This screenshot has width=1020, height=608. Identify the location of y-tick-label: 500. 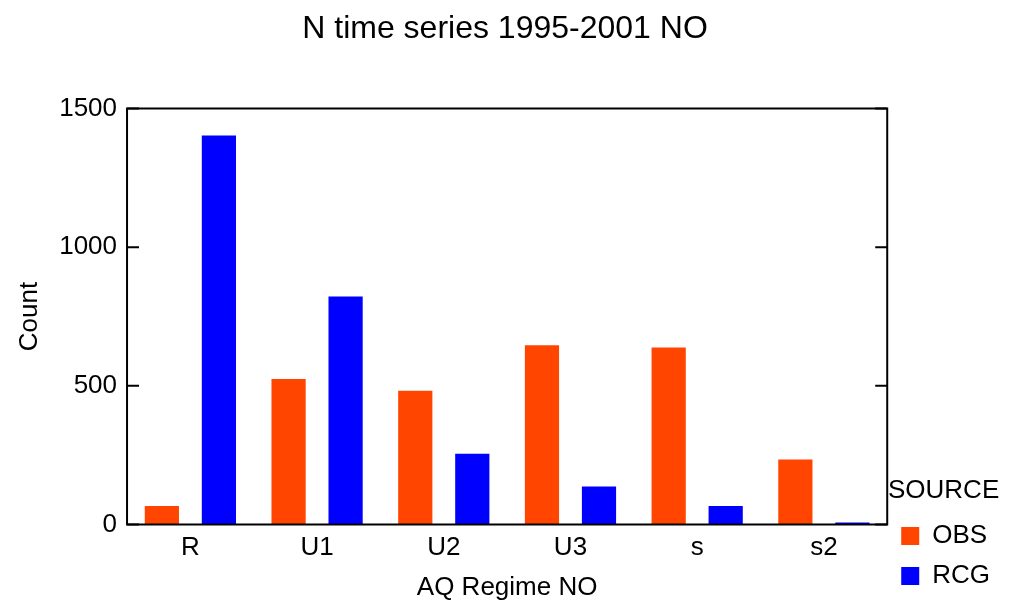
(95, 384).